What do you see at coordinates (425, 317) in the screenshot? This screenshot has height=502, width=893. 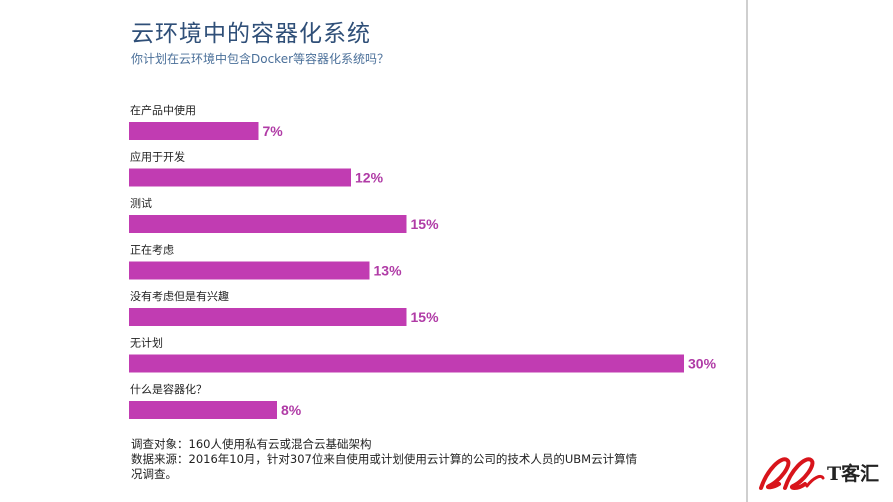 I see `value-label-4: 15%` at bounding box center [425, 317].